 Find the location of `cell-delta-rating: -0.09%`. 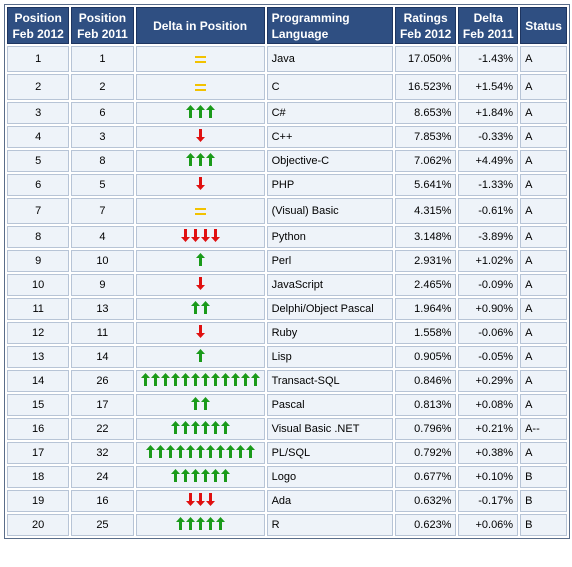

cell-delta-rating: -0.09% is located at coordinates (488, 285).